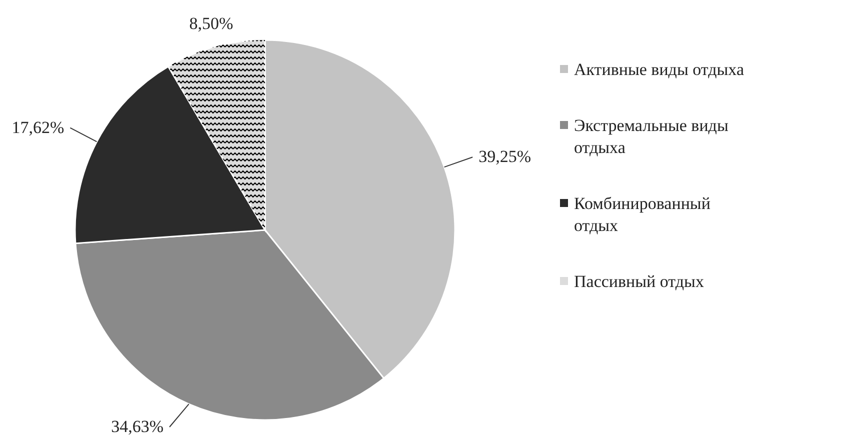  Describe the element at coordinates (137, 426) in the screenshot. I see `data-label: 34,63%` at that location.